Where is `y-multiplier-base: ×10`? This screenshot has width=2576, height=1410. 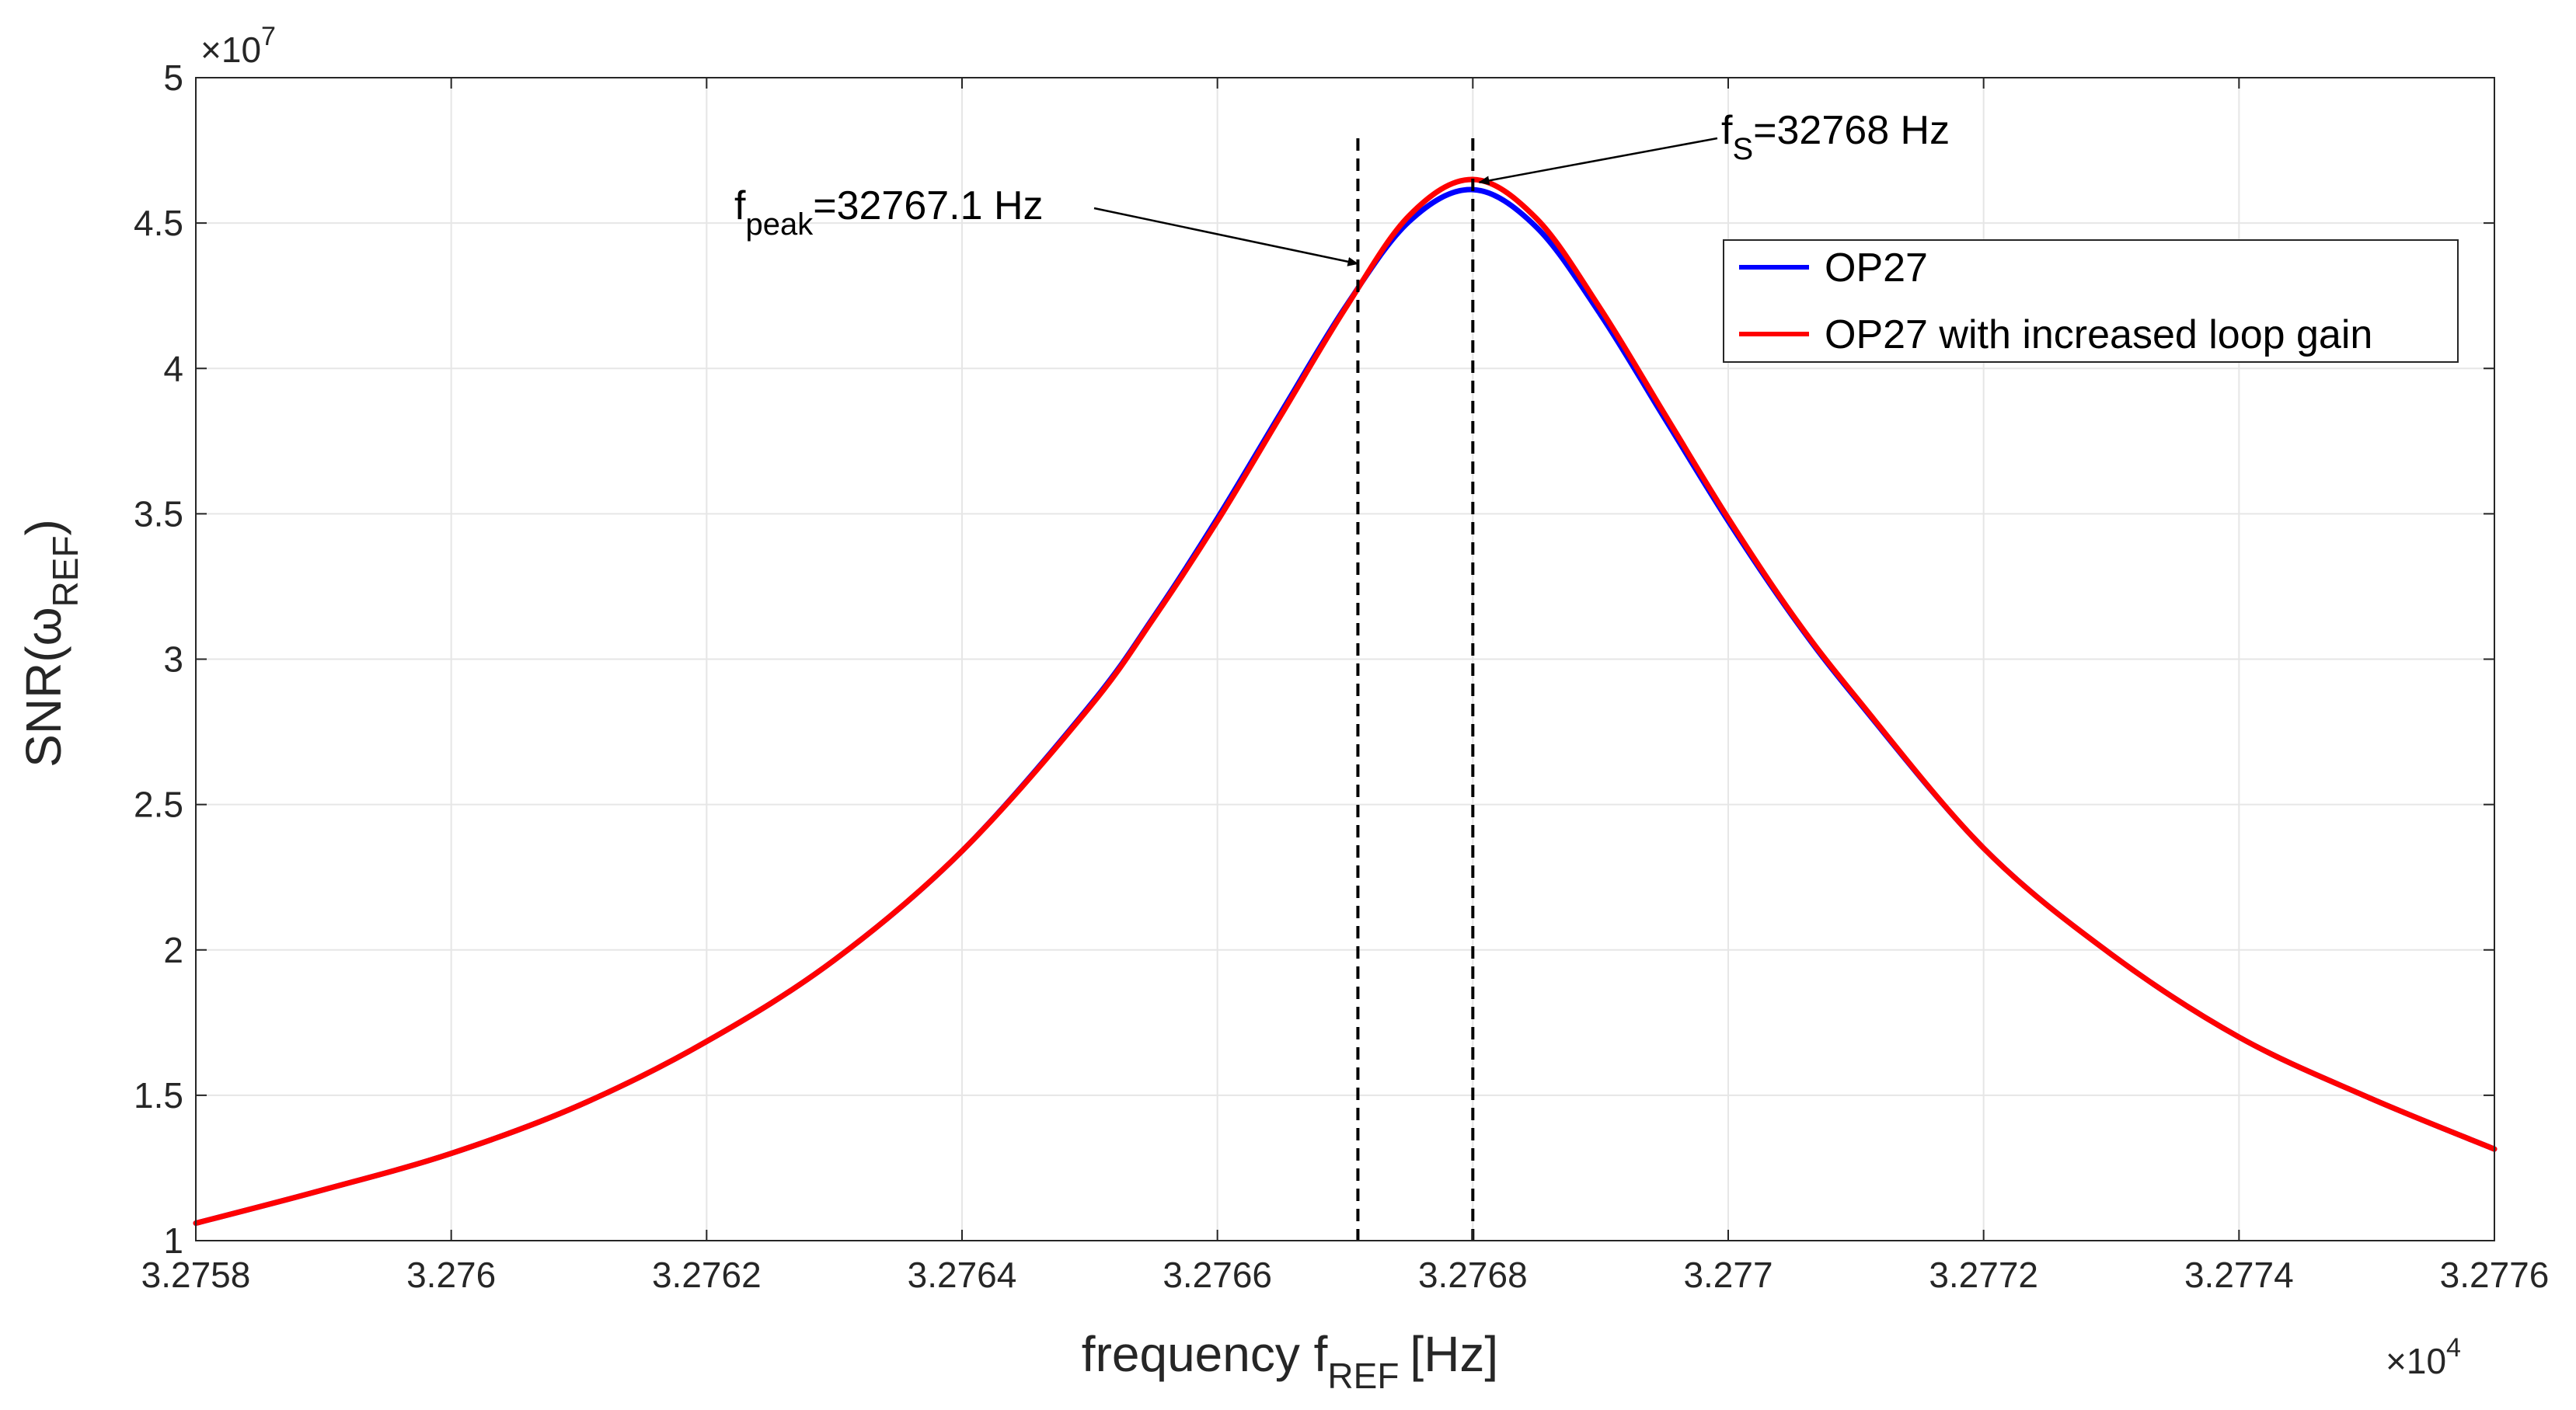 y-multiplier-base: ×10 is located at coordinates (230, 50).